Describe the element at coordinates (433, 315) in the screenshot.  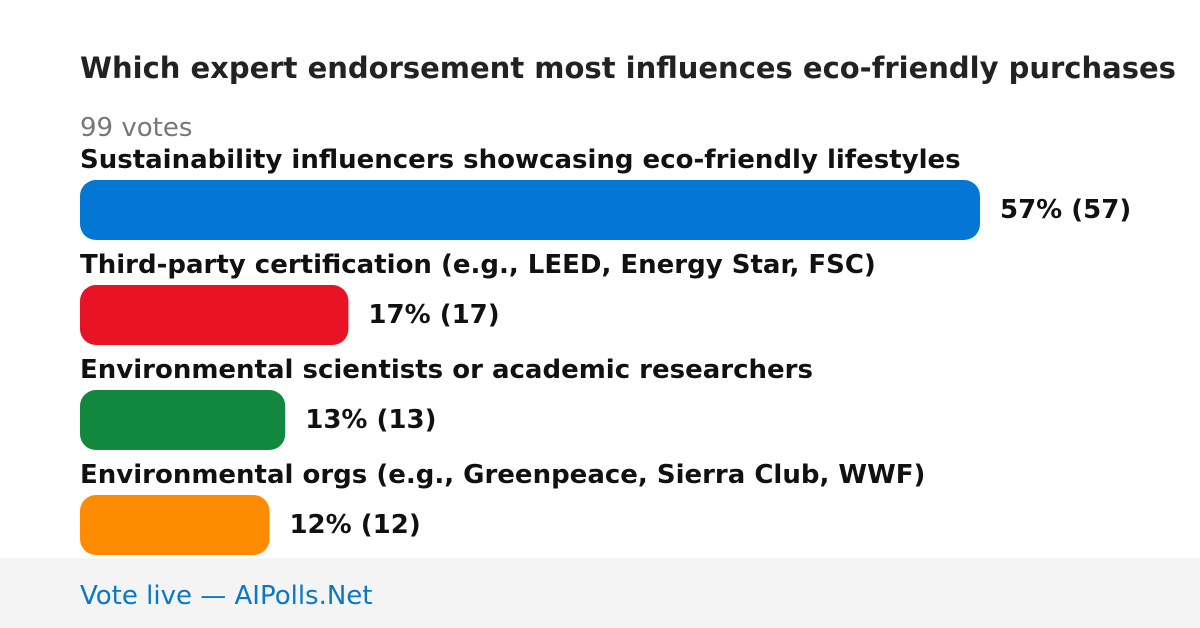
I see `value-label: 17% (17)` at that location.